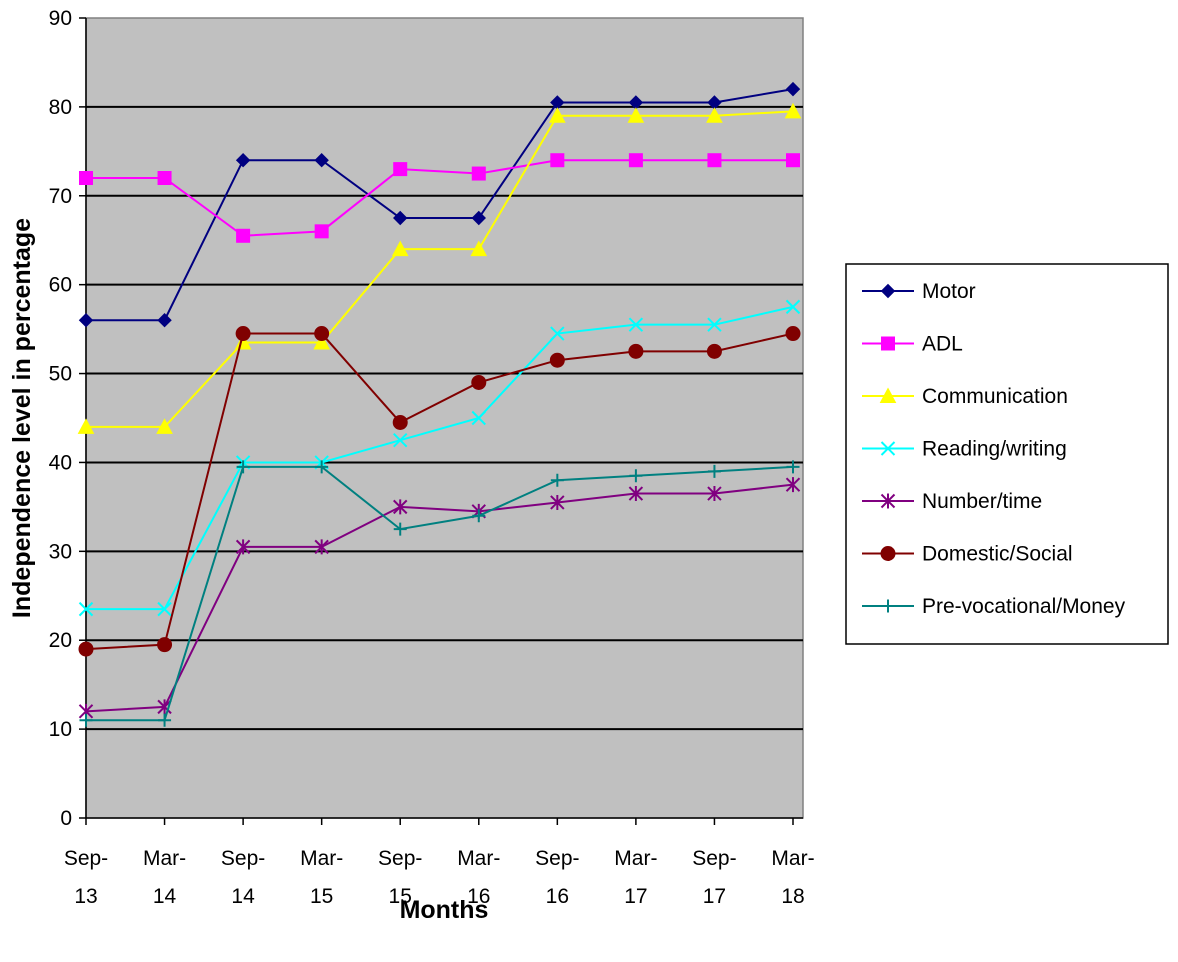  What do you see at coordinates (60, 551) in the screenshot?
I see `y-tick-label: 30` at bounding box center [60, 551].